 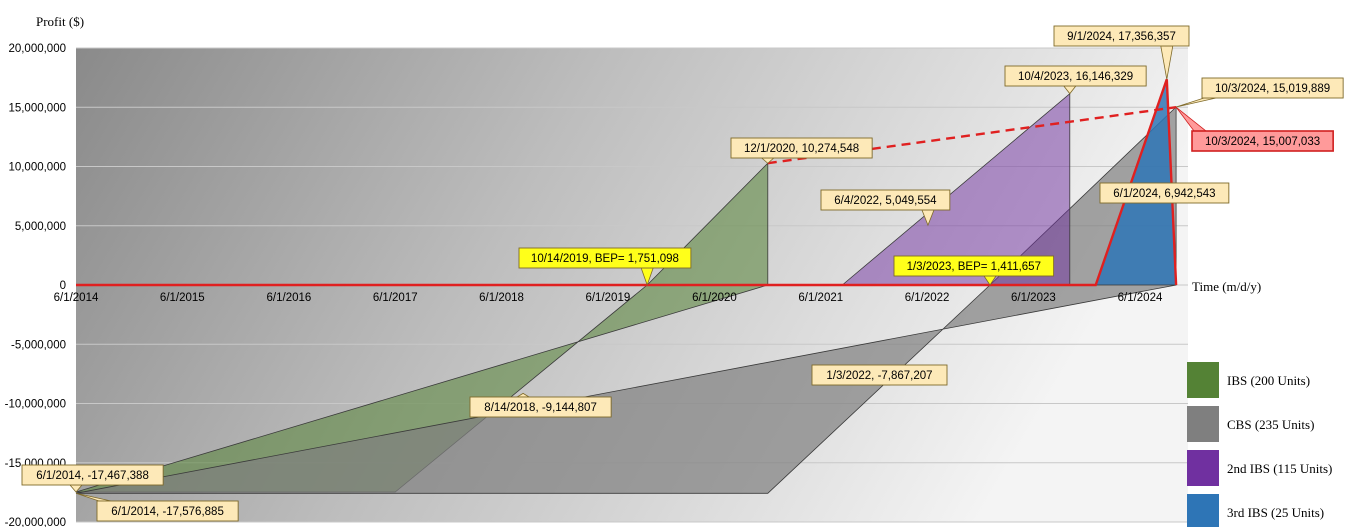 I want to click on callout: 6/1/2014, -17,467,388, so click(x=92, y=478).